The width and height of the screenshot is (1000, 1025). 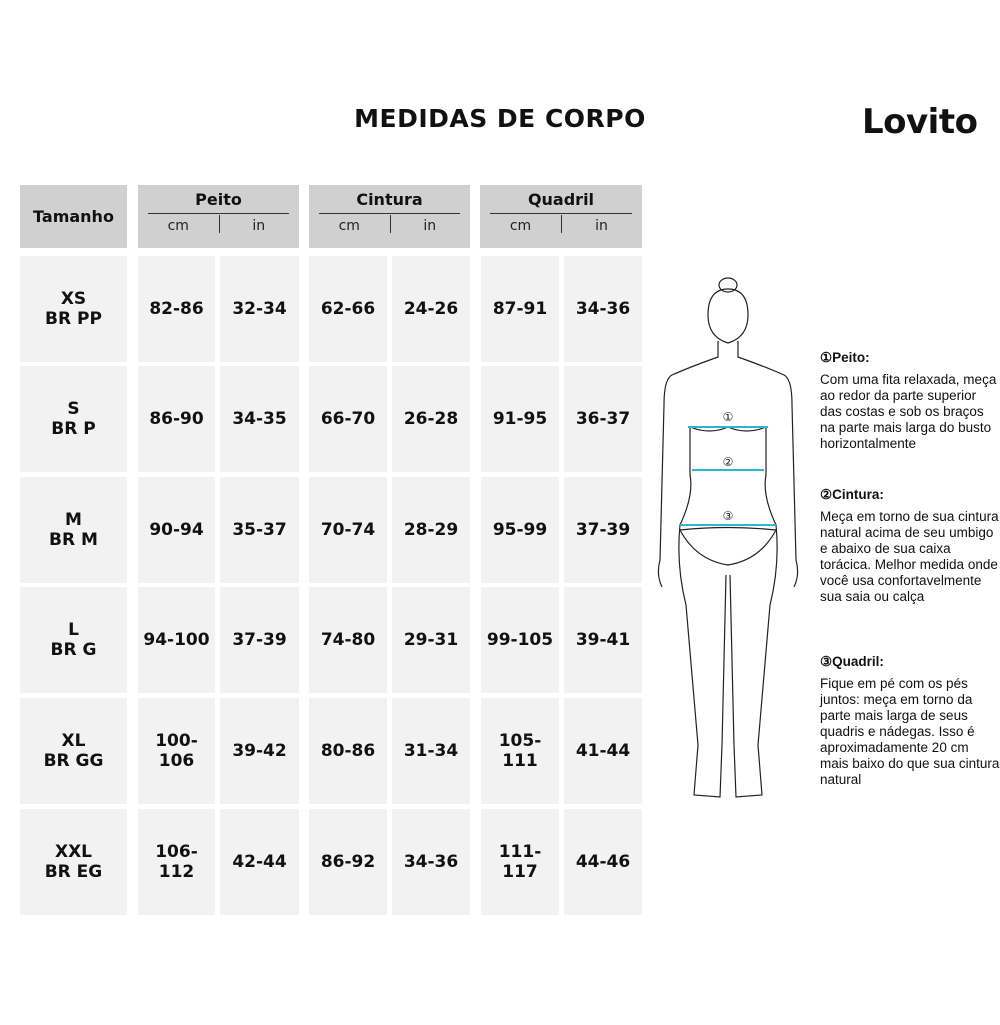 I want to click on size-cell: XXL BR EG, so click(x=73, y=862).